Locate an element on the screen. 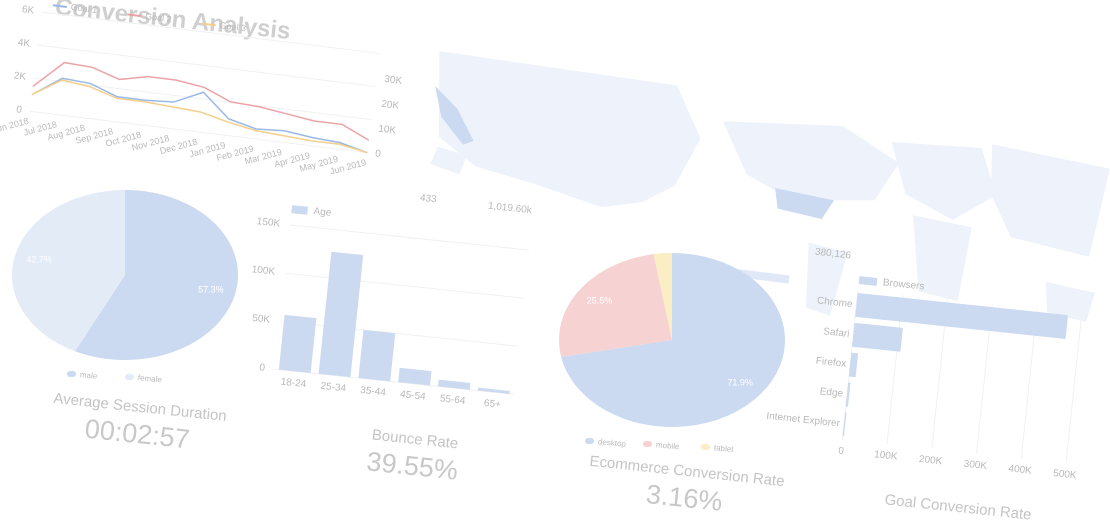 The width and height of the screenshot is (1110, 522). x-tick-label: 500K is located at coordinates (1065, 474).